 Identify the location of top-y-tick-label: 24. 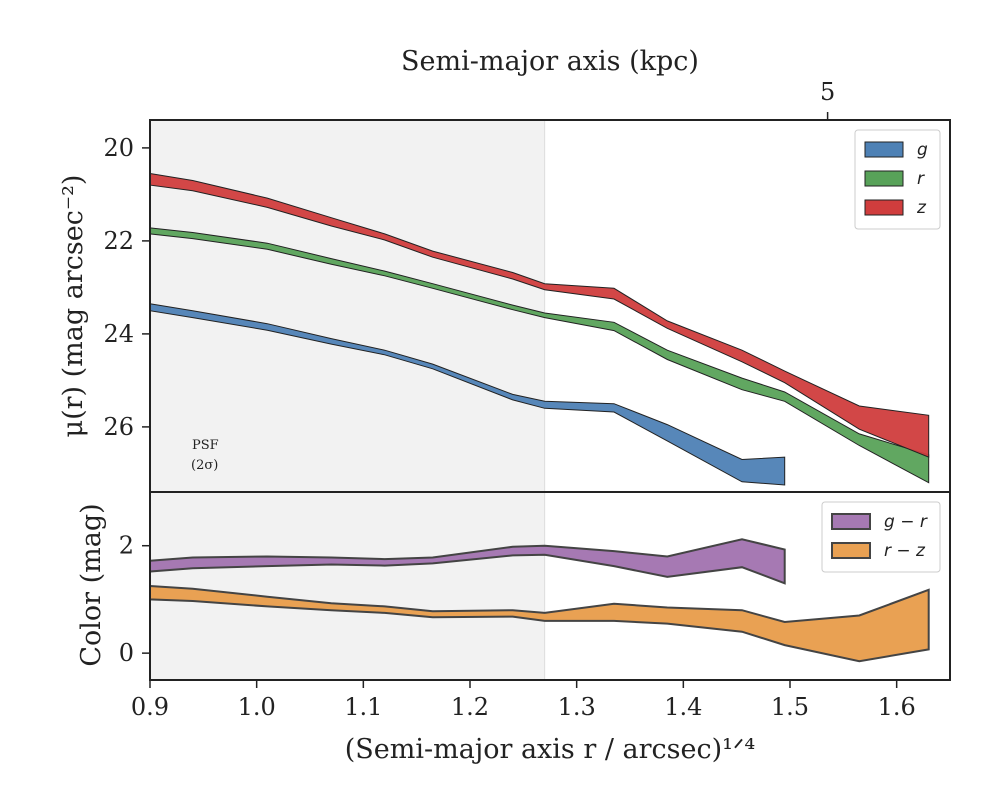
(118, 334).